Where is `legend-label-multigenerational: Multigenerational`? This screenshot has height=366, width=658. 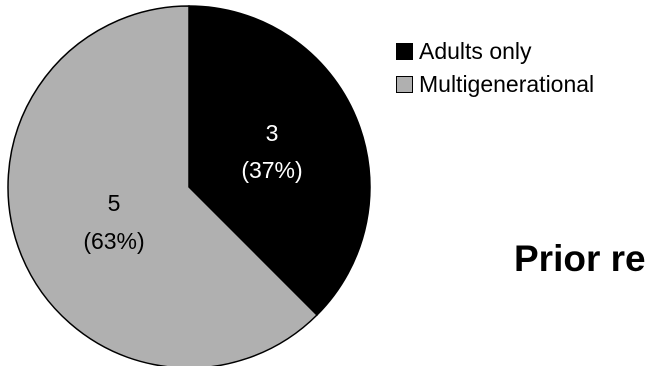
legend-label-multigenerational: Multigenerational is located at coordinates (507, 84).